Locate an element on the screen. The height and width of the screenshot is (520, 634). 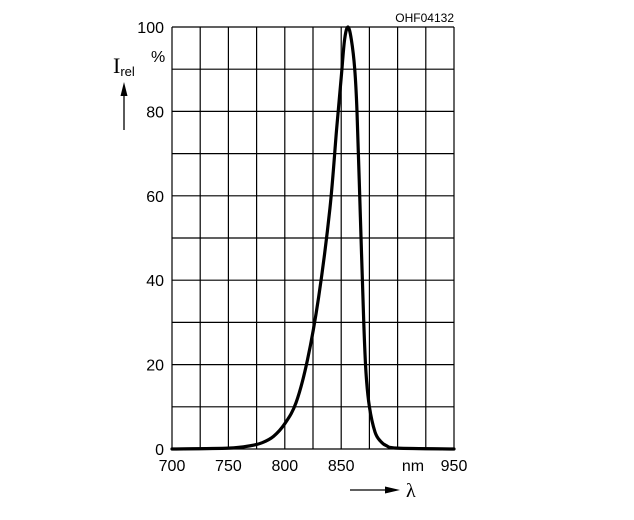
y-axis-label: Irel is located at coordinates (124, 66).